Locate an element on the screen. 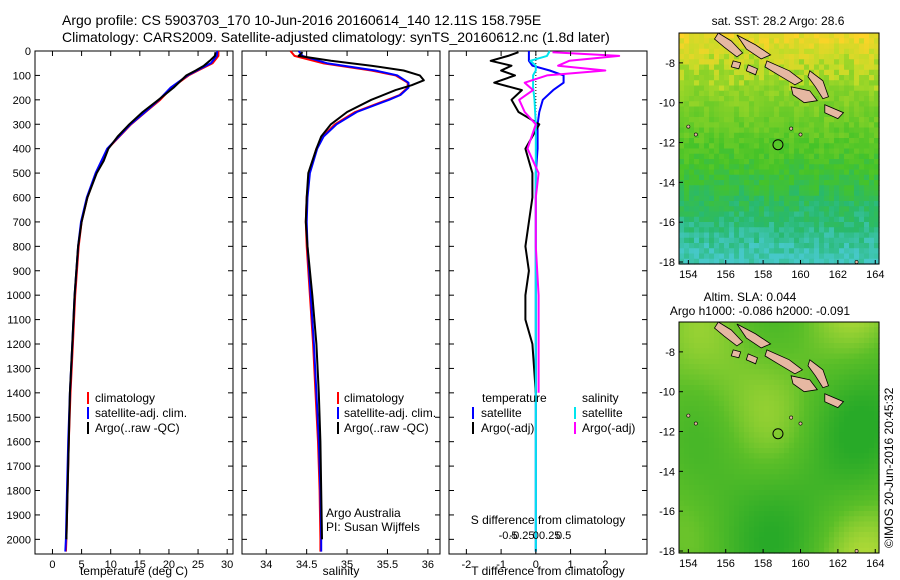 This screenshot has width=900, height=580. sst-heatmap is located at coordinates (779, 149).